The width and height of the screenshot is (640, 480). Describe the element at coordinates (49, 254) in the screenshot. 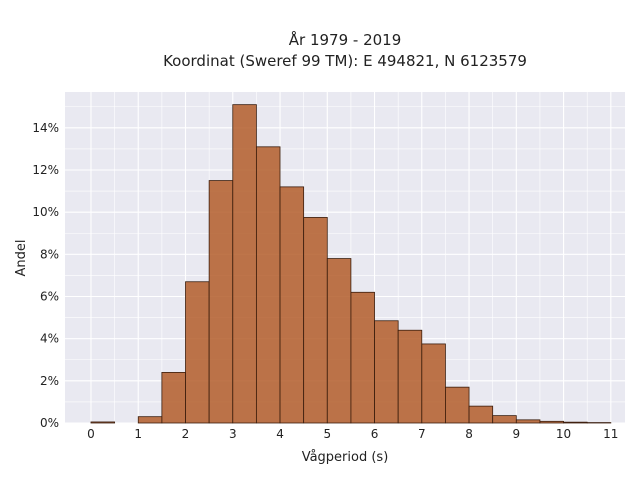

I see `y-tick-label: 8%` at that location.